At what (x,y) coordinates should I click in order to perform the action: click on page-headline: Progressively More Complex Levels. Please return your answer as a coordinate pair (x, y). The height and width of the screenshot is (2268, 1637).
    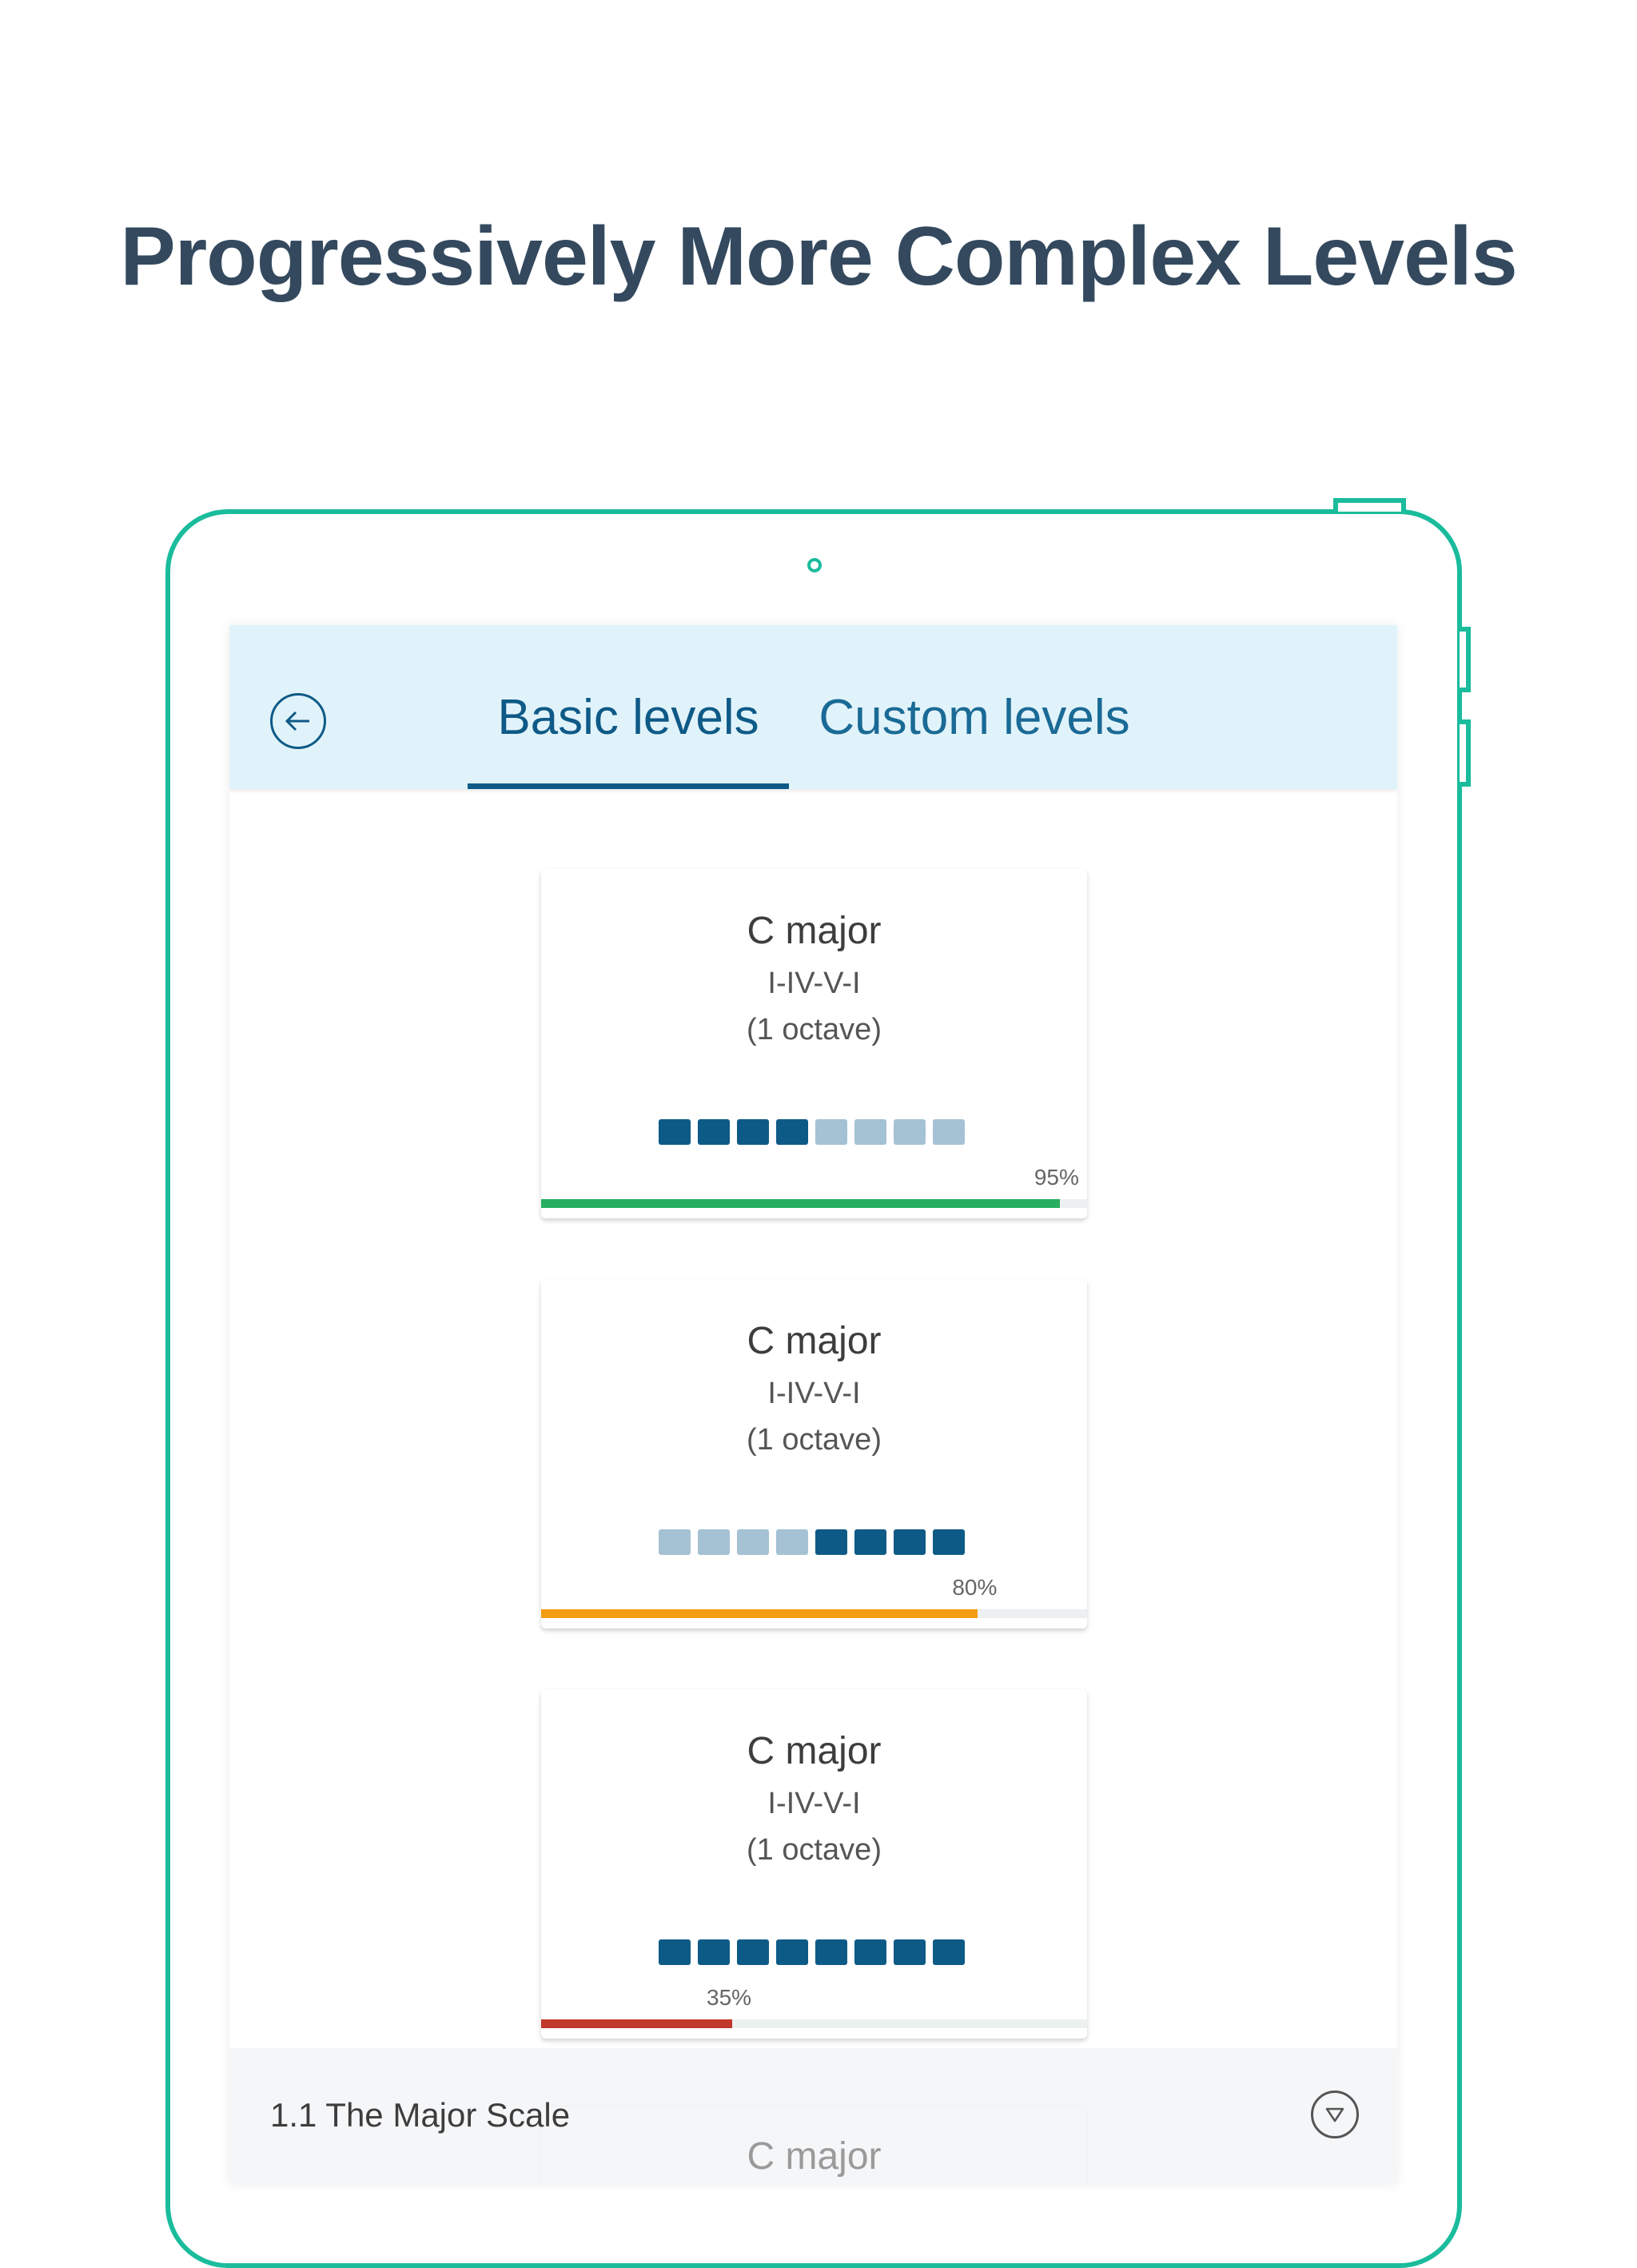
    Looking at the image, I should click on (818, 256).